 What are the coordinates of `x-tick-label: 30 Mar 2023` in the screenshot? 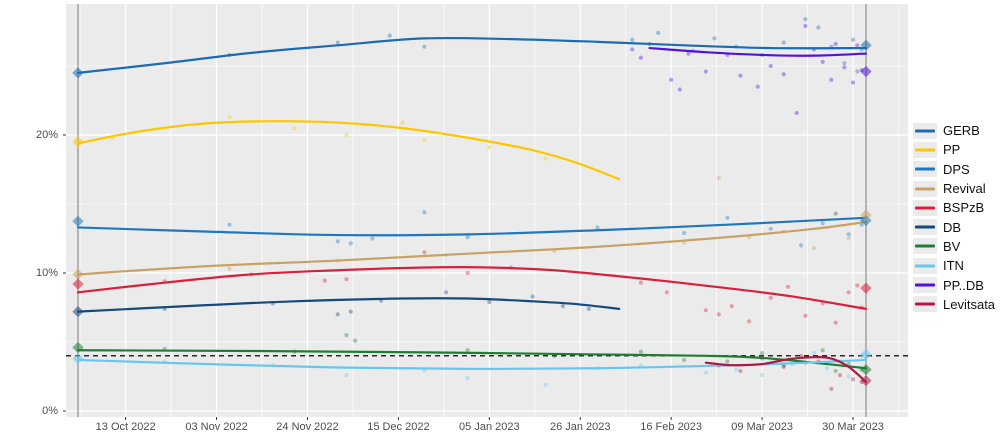 It's located at (853, 427).